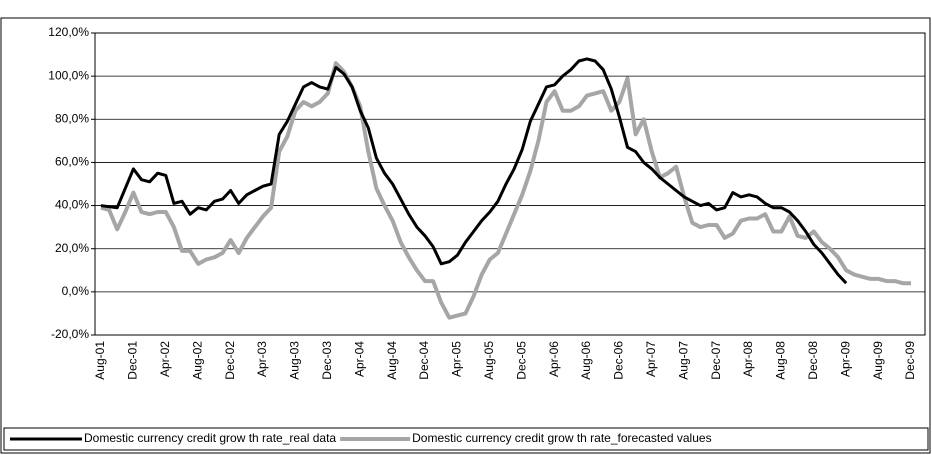 The height and width of the screenshot is (455, 932). Describe the element at coordinates (521, 360) in the screenshot. I see `x-tick-label: Dec-05` at that location.